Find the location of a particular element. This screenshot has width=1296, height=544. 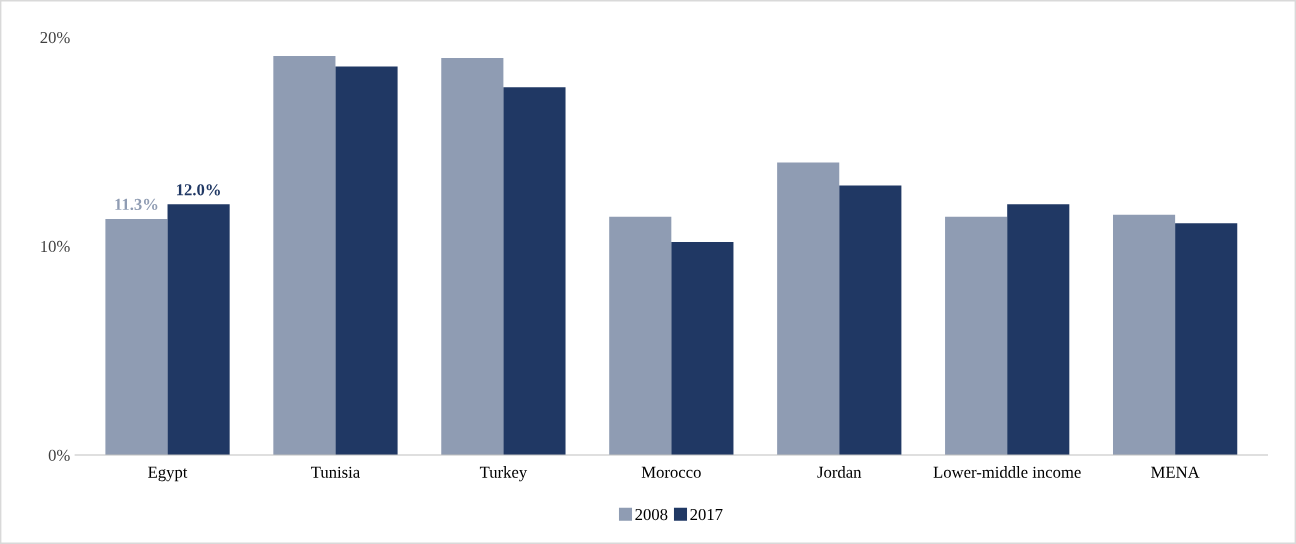

y-tick-label: 20% is located at coordinates (55, 37).